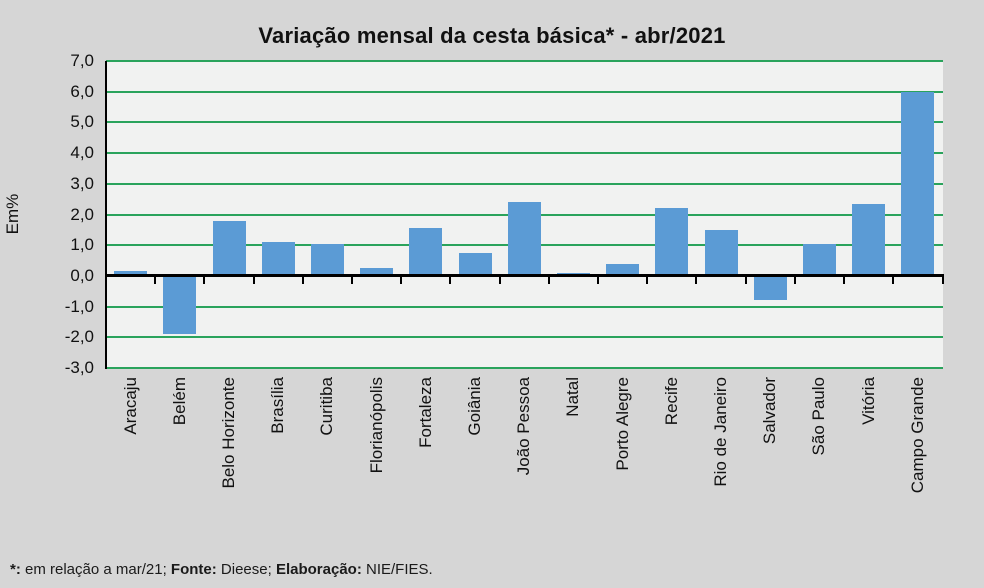 The width and height of the screenshot is (984, 588). Describe the element at coordinates (131, 273) in the screenshot. I see `bar-aracaju` at that location.